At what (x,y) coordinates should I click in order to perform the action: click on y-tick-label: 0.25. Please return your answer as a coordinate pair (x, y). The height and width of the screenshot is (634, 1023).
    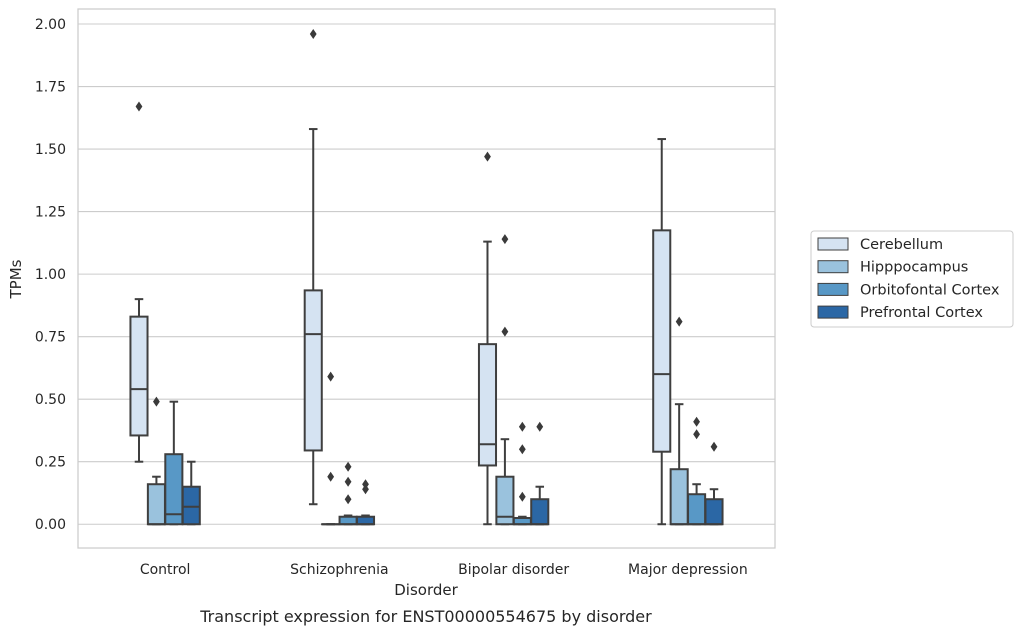
    Looking at the image, I should click on (50, 463).